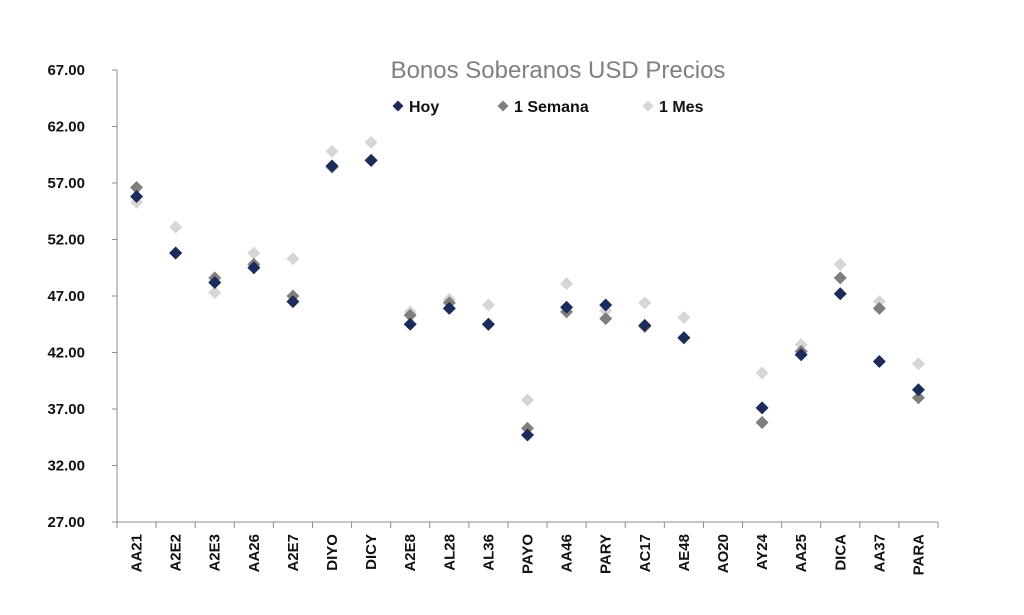 The width and height of the screenshot is (1024, 615). What do you see at coordinates (567, 553) in the screenshot?
I see `x-tick-label: AA46` at bounding box center [567, 553].